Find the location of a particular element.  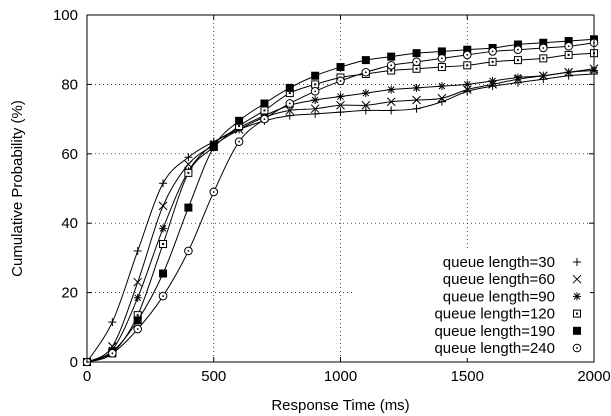

legend-background is located at coordinates (471, 303).